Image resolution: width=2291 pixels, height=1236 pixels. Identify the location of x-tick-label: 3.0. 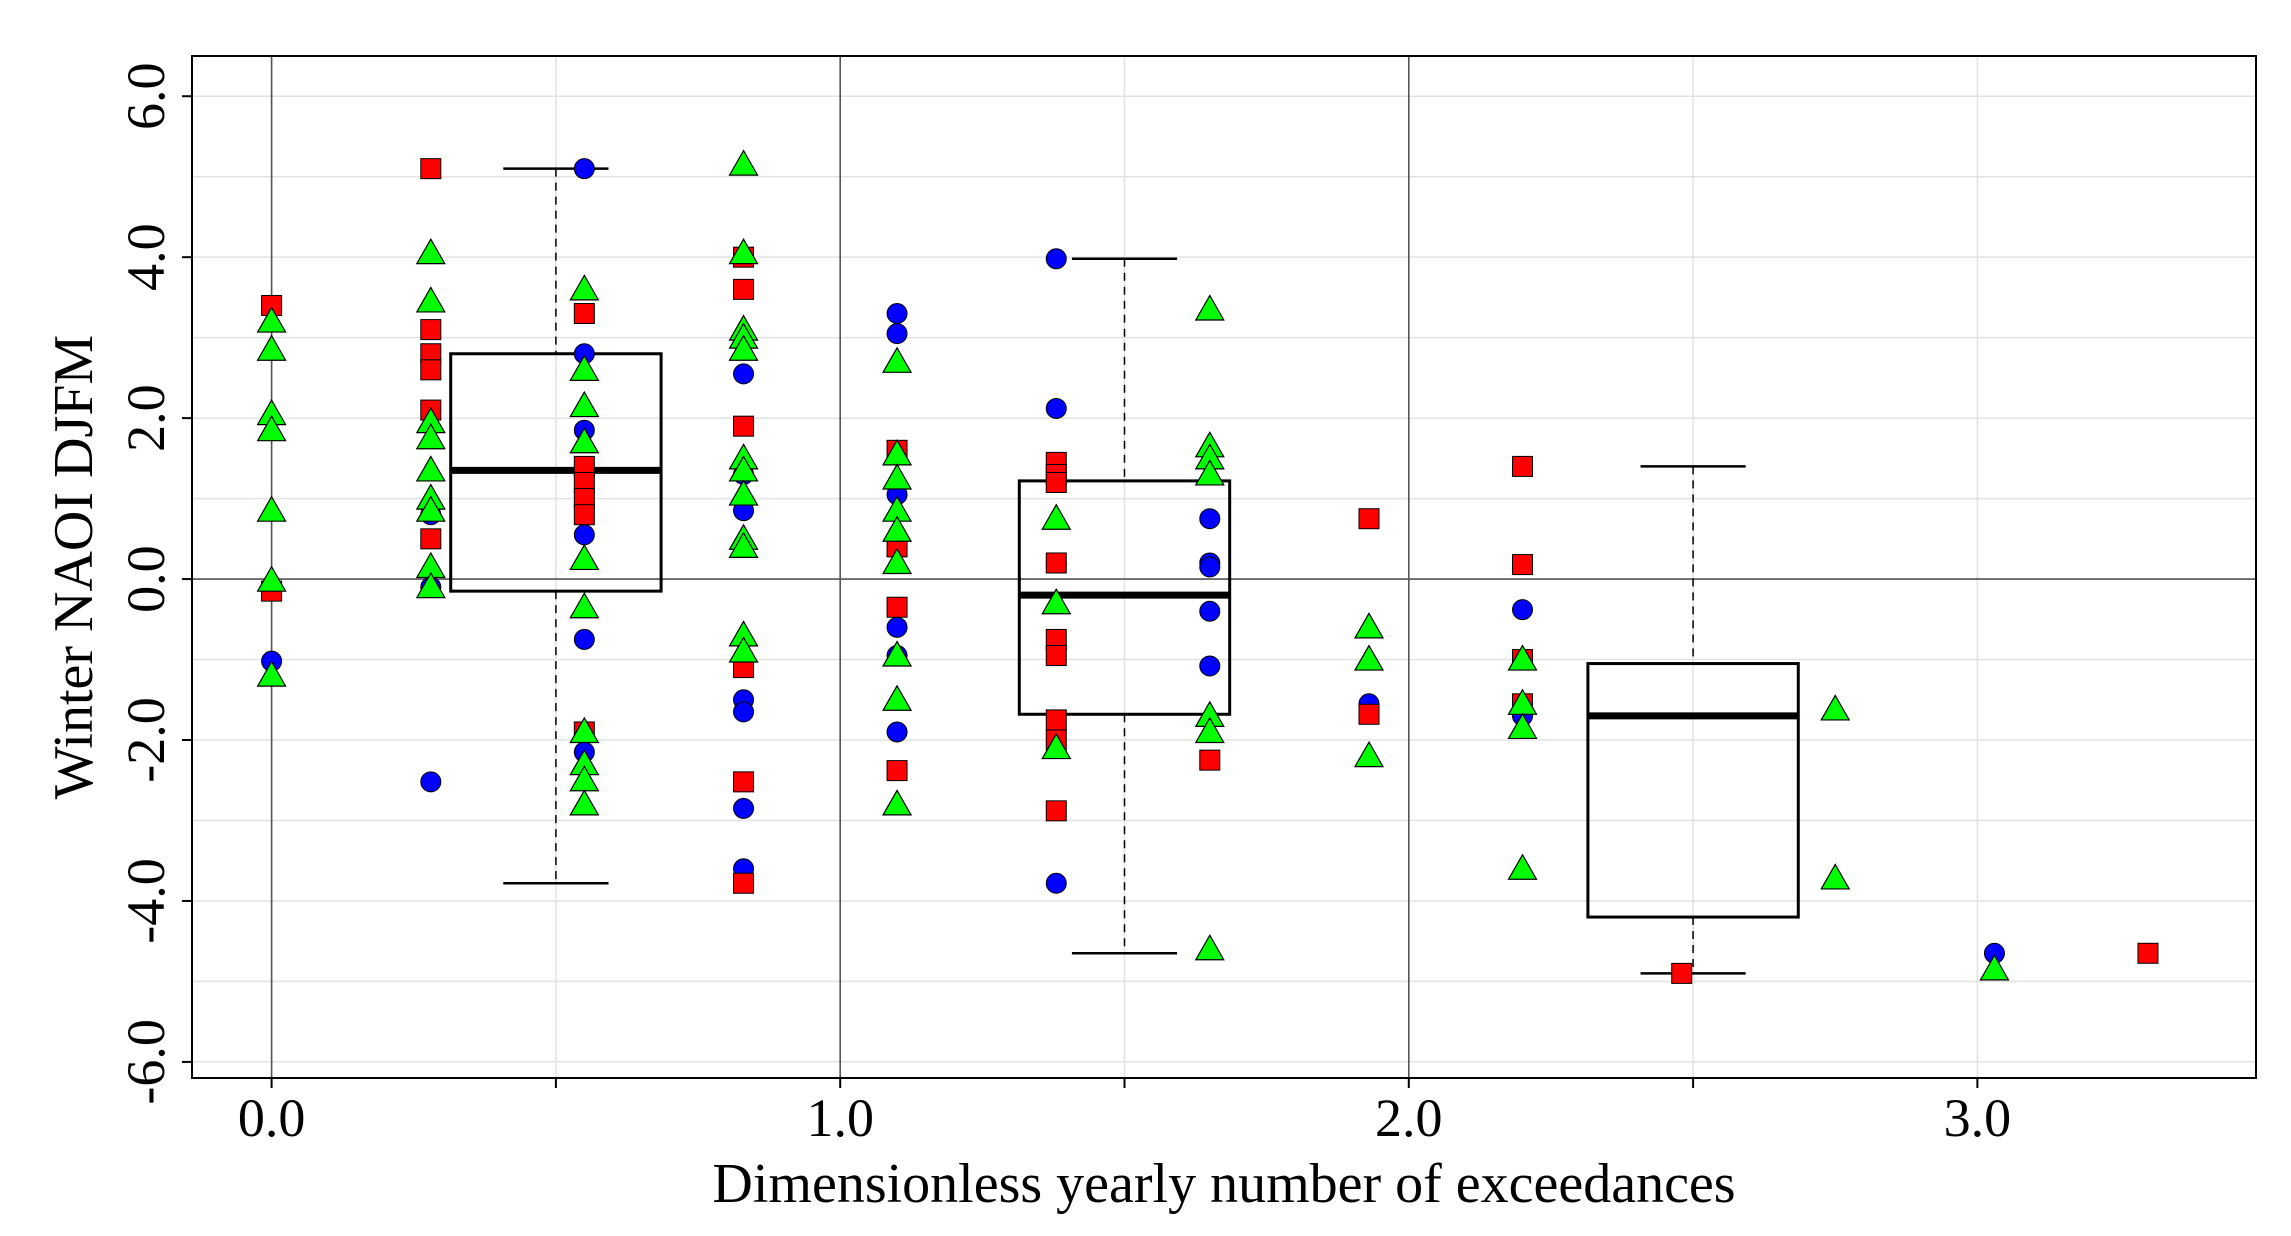
(1978, 1118).